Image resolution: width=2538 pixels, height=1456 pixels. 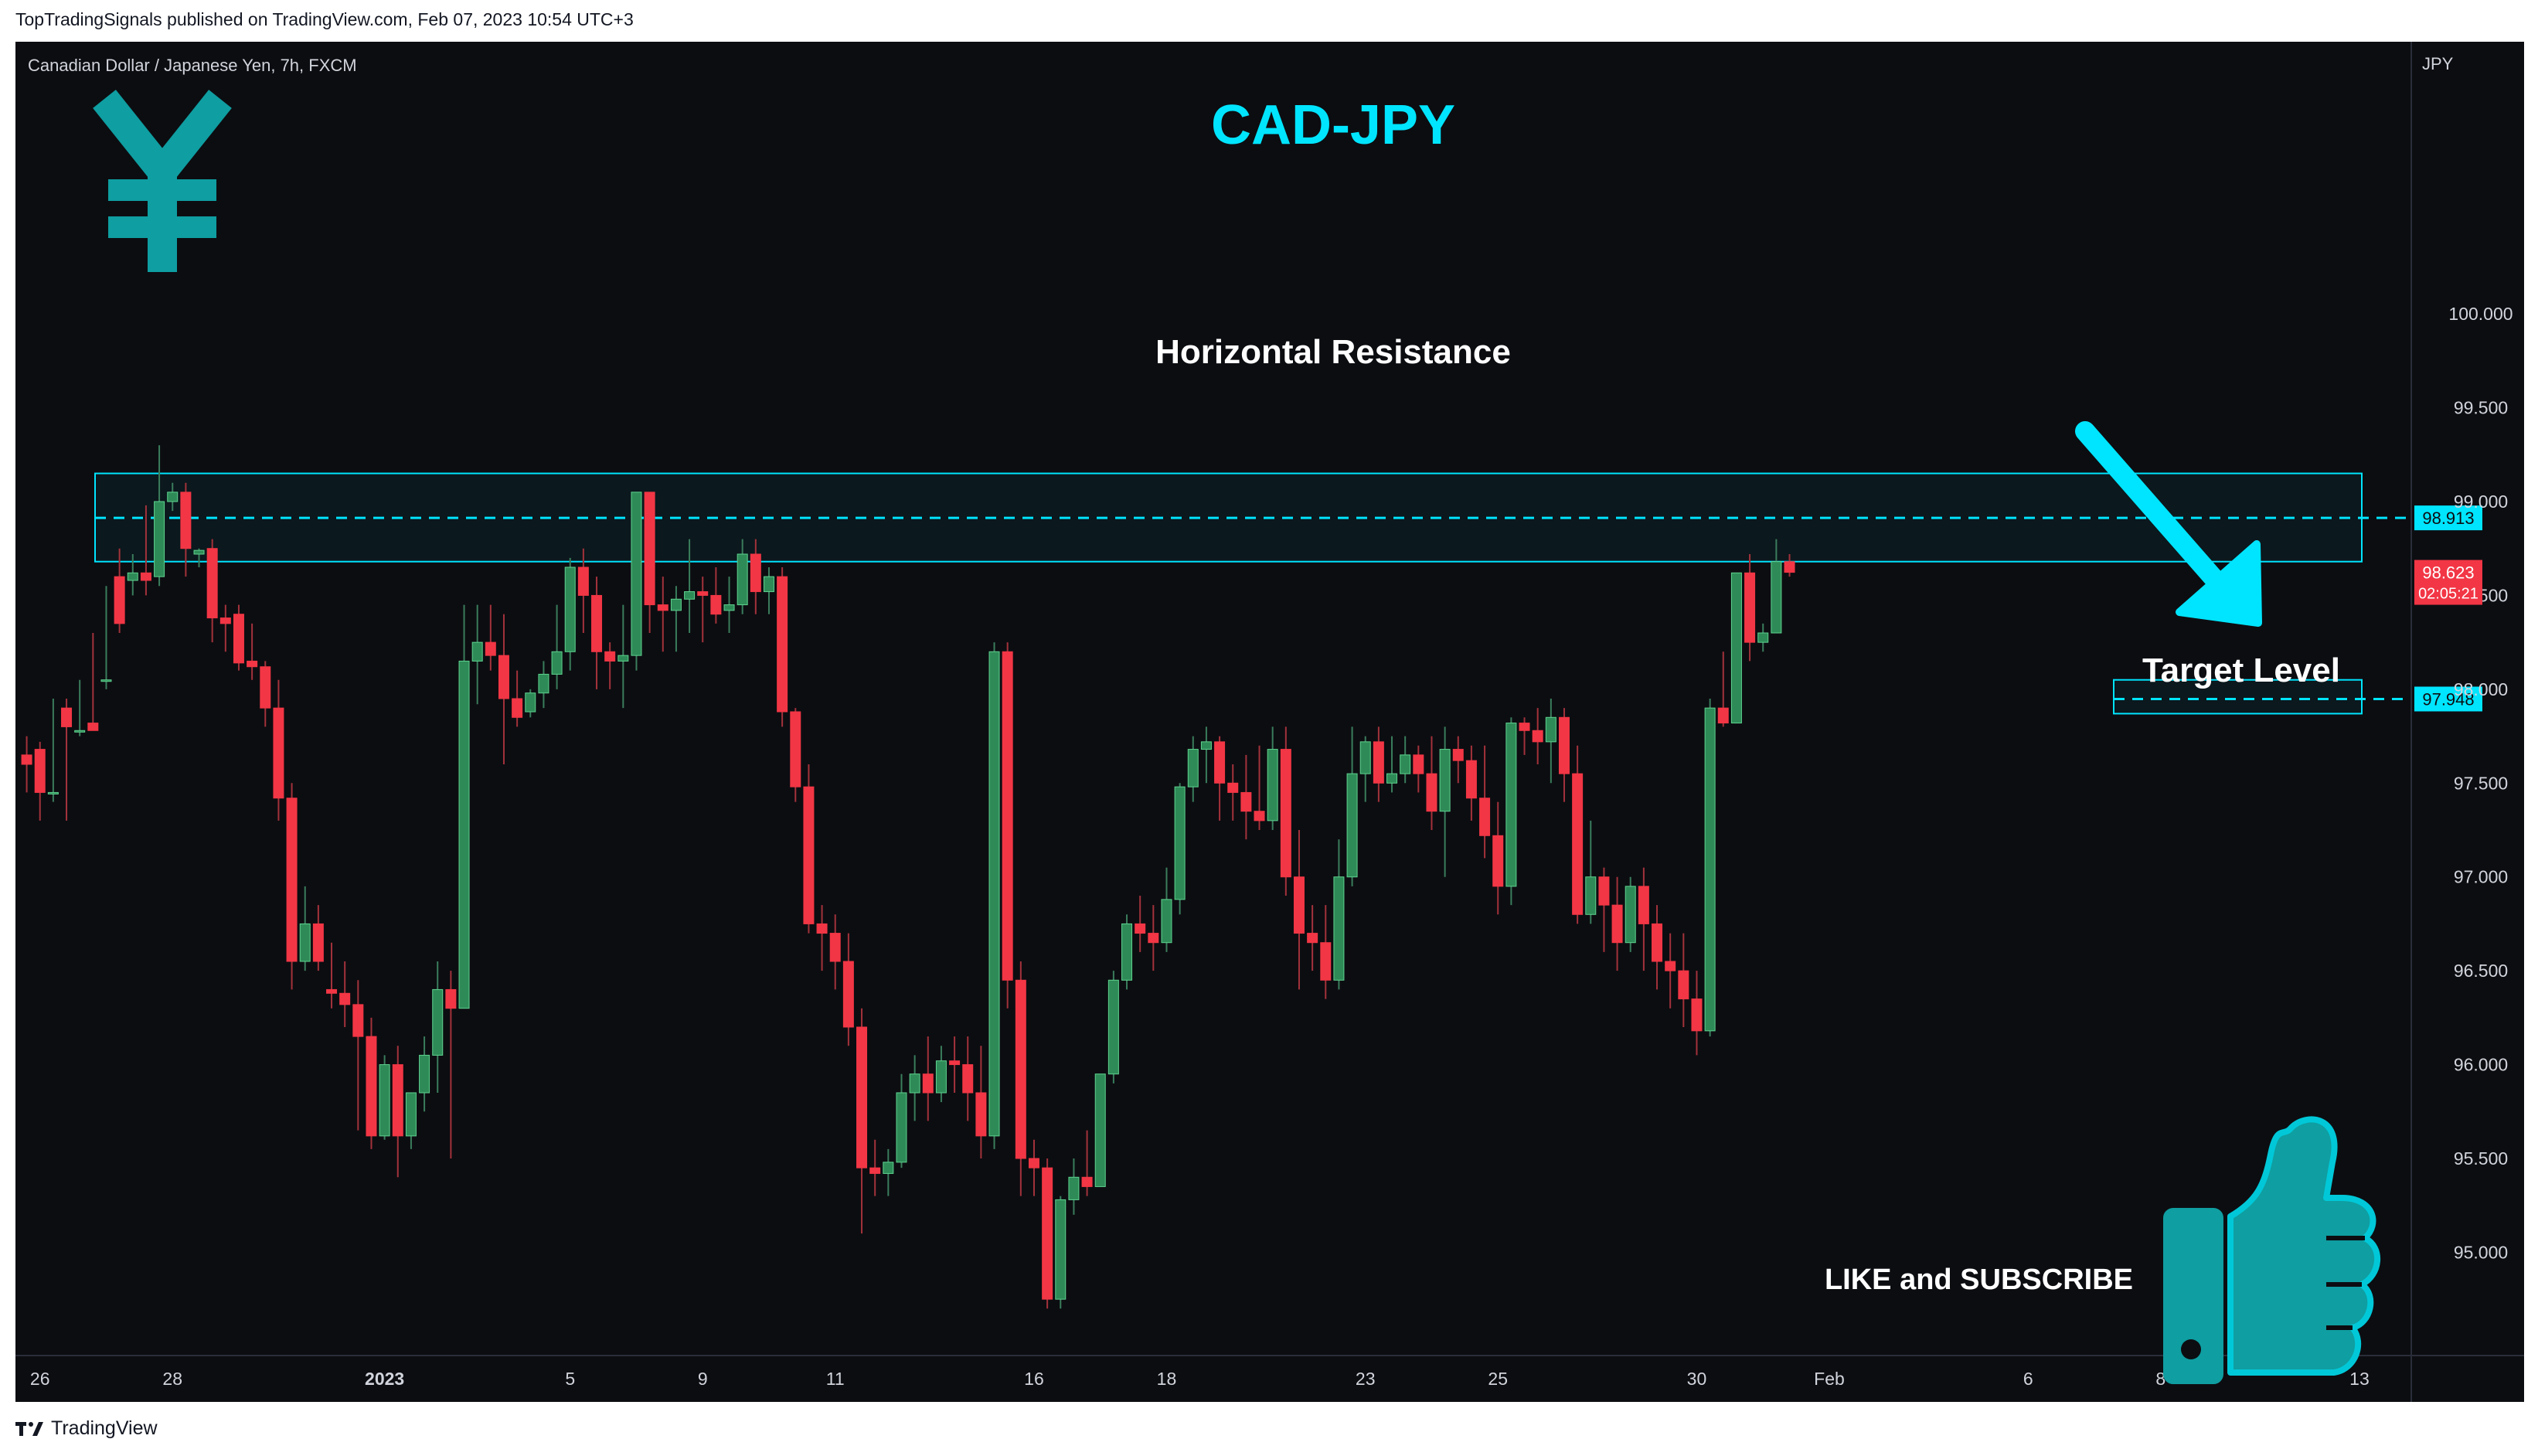 What do you see at coordinates (1333, 352) in the screenshot?
I see `resistance-label: Horizontal Resistance` at bounding box center [1333, 352].